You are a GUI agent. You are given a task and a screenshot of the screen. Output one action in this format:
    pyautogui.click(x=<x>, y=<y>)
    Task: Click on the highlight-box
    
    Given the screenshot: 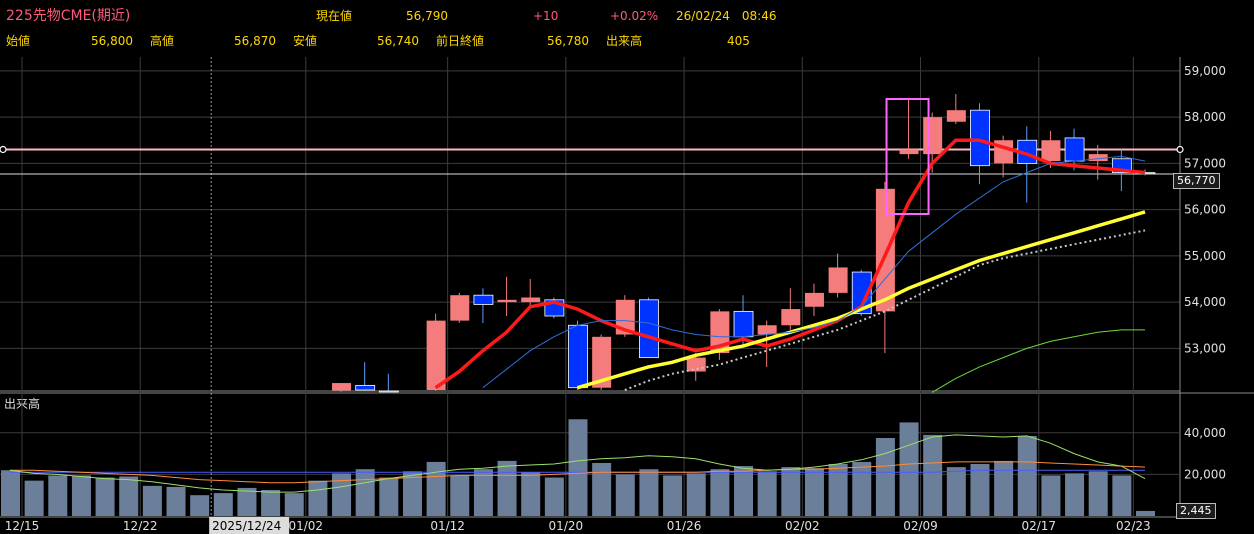 What is the action you would take?
    pyautogui.click(x=907, y=156)
    